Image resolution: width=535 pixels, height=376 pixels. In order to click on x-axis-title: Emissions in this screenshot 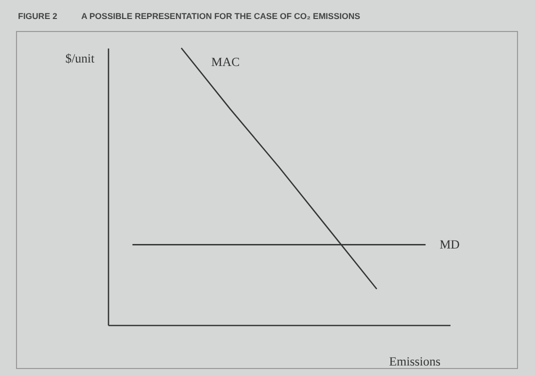, I will do `click(415, 361)`.